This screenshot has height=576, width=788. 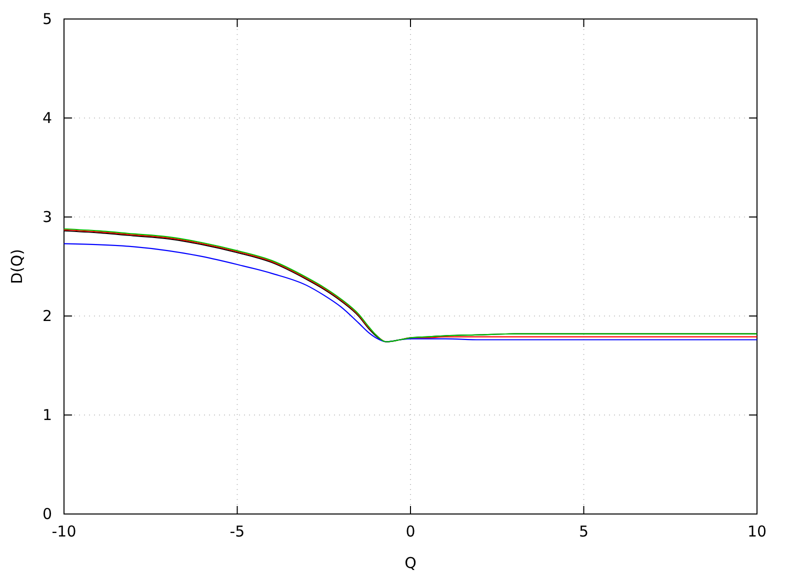 What do you see at coordinates (757, 531) in the screenshot?
I see `x-tick-label: 10` at bounding box center [757, 531].